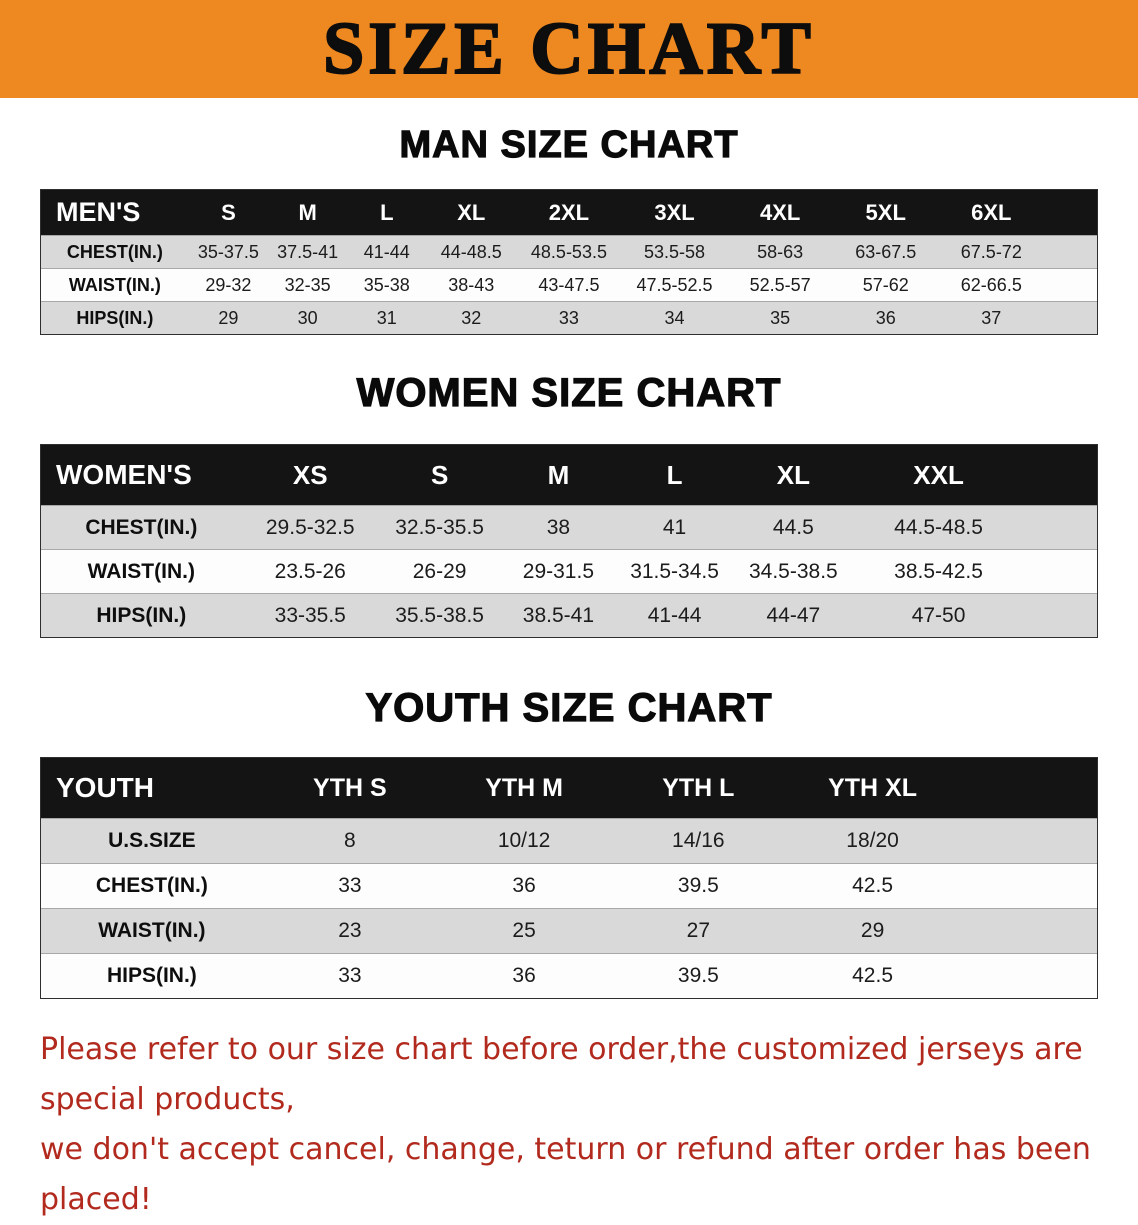 The image size is (1138, 1225). What do you see at coordinates (569, 475) in the screenshot?
I see `table-header-row: WOMEN'S XS S M L XL XXL` at bounding box center [569, 475].